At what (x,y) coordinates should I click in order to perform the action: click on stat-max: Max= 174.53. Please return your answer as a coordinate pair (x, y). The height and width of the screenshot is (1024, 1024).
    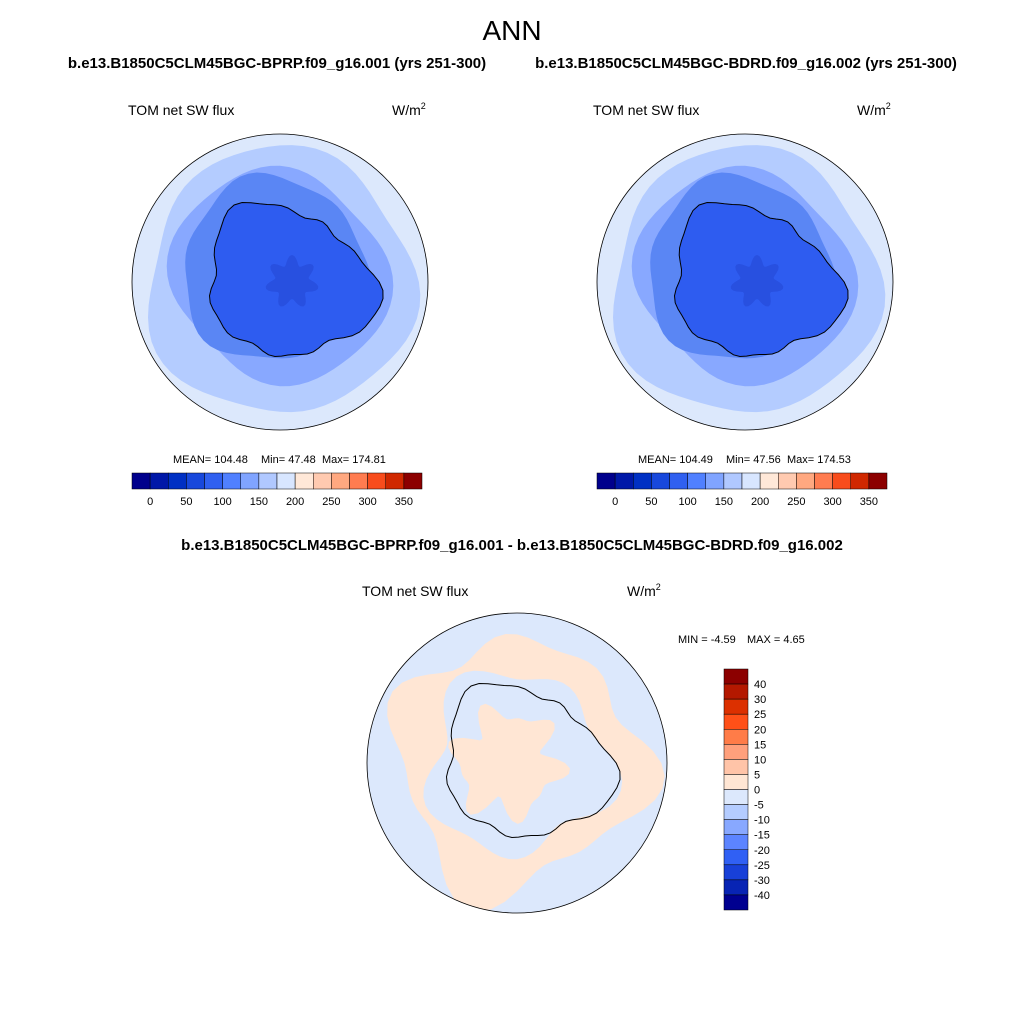
    Looking at the image, I should click on (819, 460).